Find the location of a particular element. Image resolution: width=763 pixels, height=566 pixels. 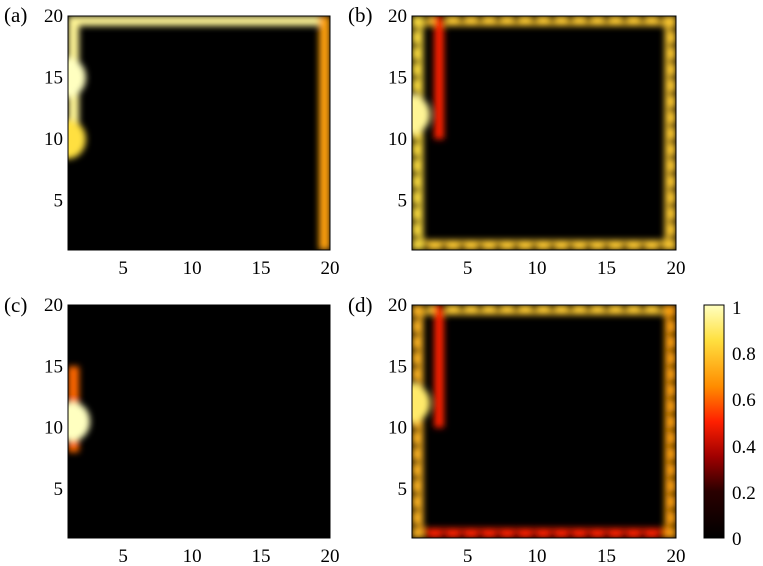

y-tick-label: 15 is located at coordinates (53, 78).